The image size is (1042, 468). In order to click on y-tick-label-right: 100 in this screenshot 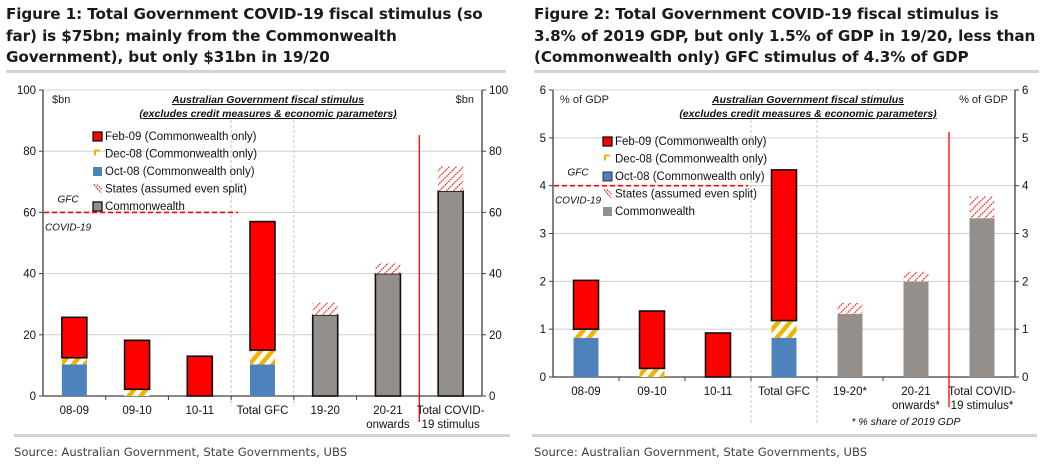, I will do `click(498, 91)`.